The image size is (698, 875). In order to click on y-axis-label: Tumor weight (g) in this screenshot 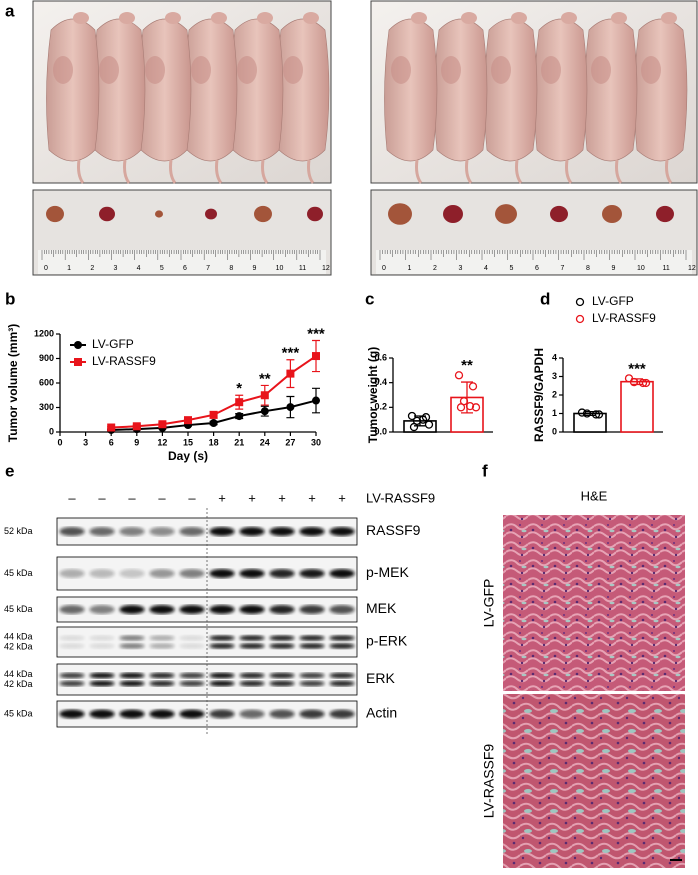, I will do `click(373, 395)`.